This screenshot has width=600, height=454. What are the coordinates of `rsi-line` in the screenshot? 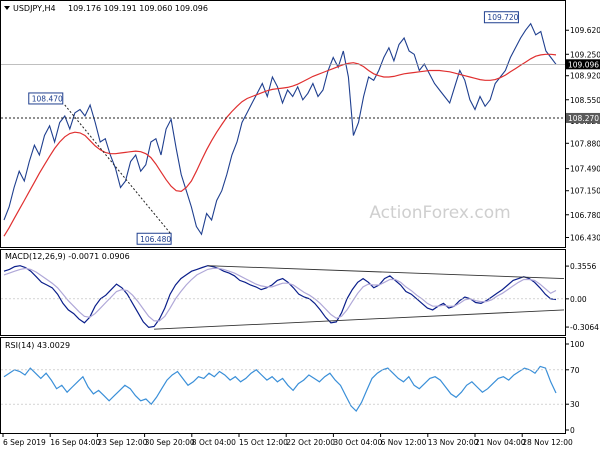 It's located at (280, 389).